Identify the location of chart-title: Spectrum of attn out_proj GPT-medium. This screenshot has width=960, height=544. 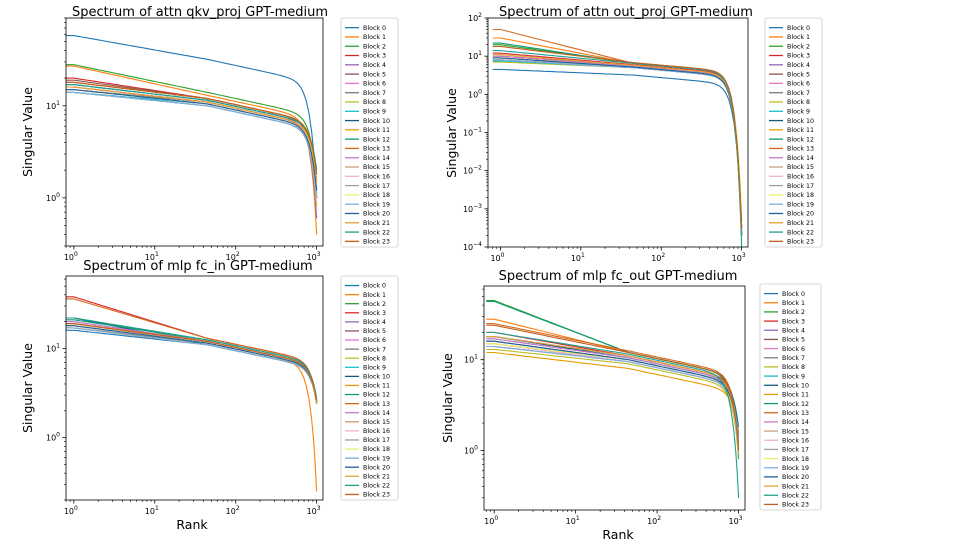
(626, 12).